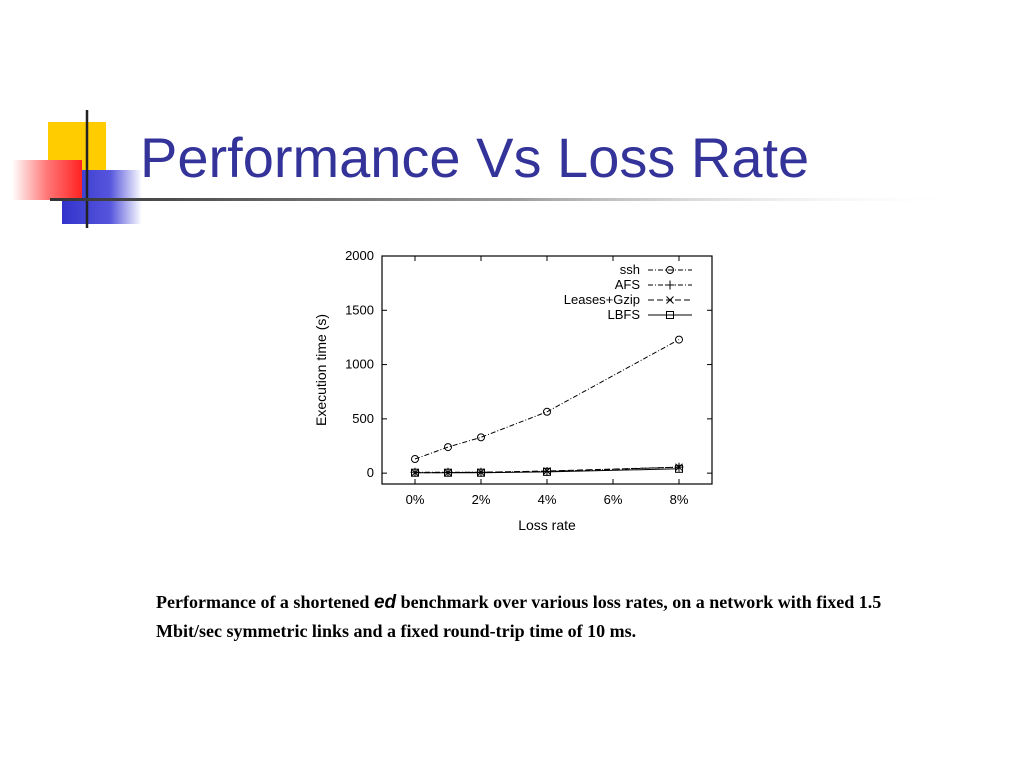 This screenshot has width=1024, height=768. What do you see at coordinates (670, 315) in the screenshot?
I see `legend-marker-lbfs` at bounding box center [670, 315].